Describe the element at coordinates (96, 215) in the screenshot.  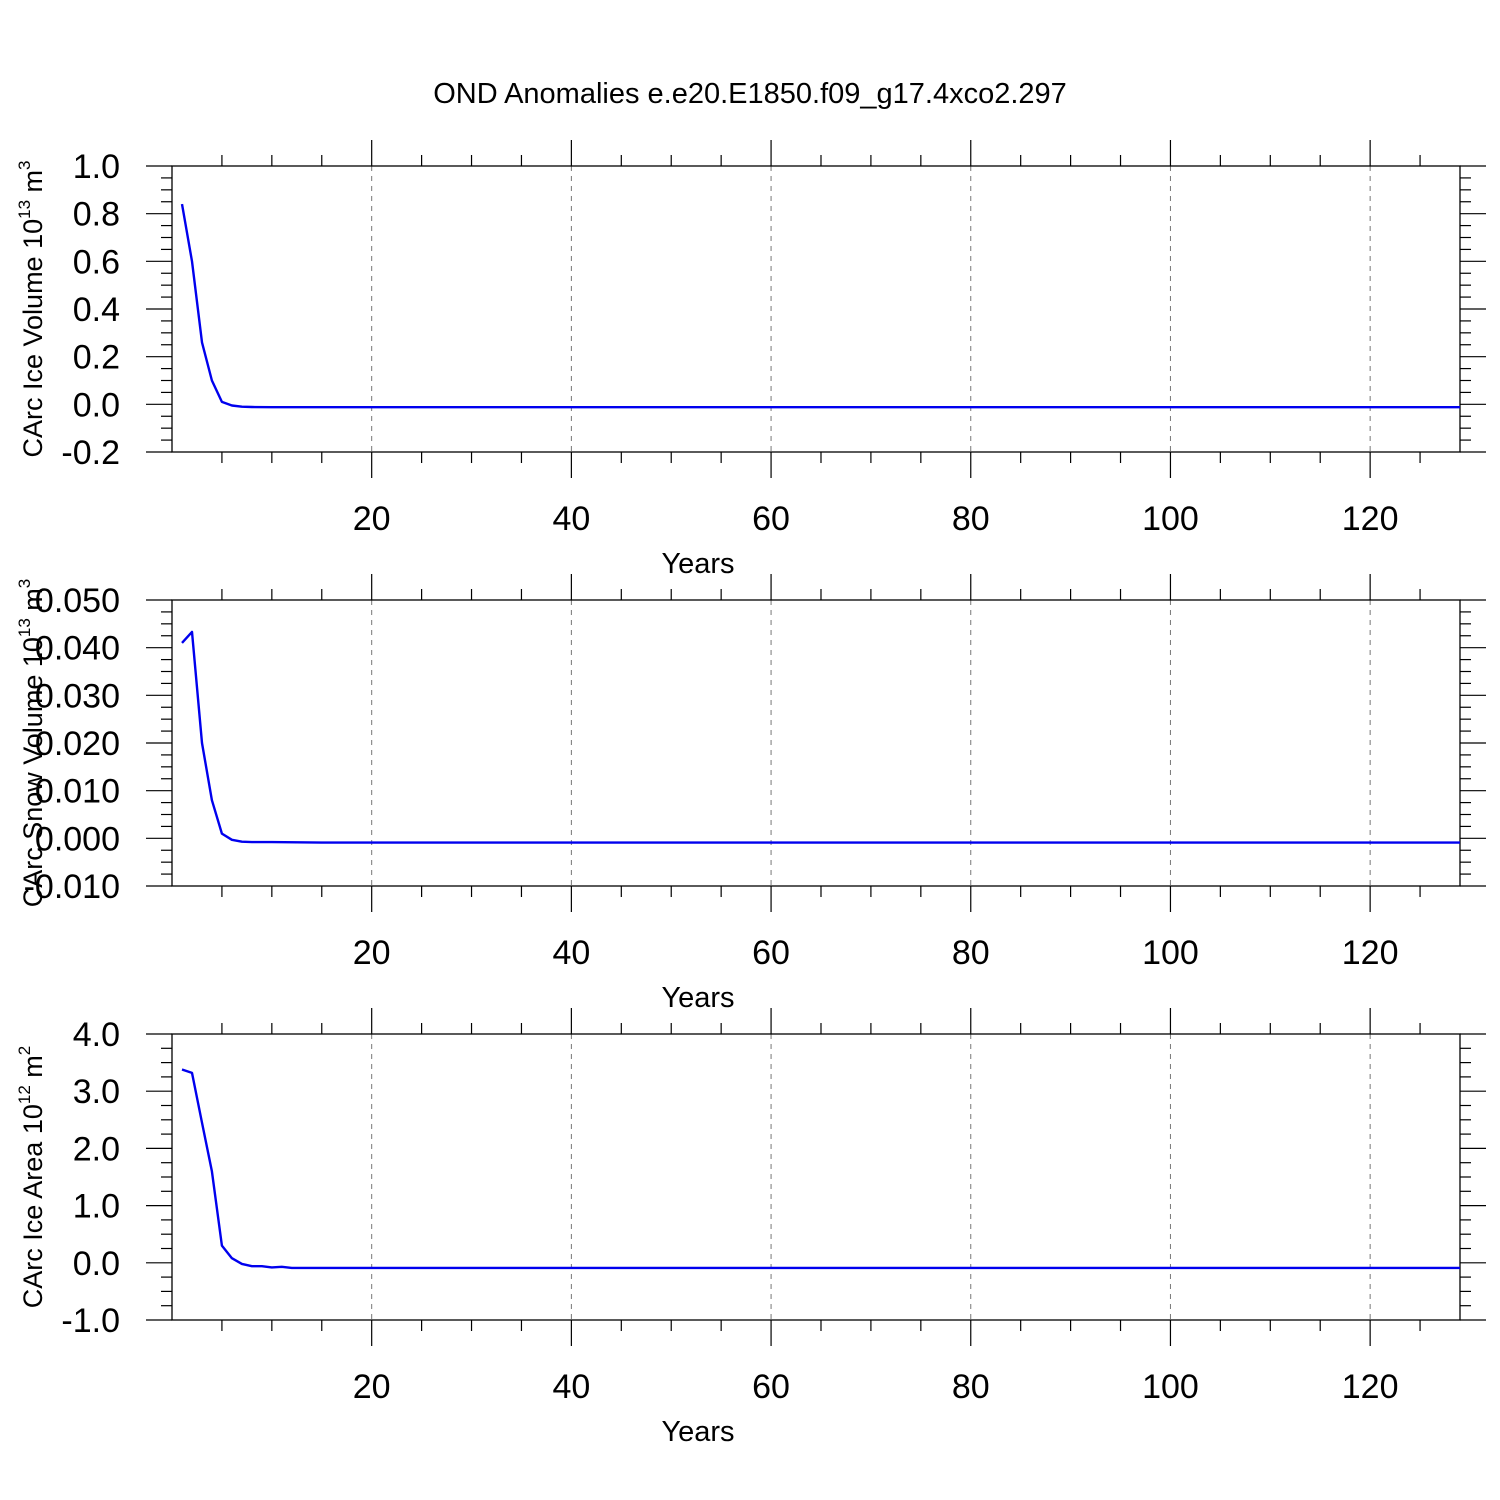
I see `y-tick-label: 0.8` at that location.